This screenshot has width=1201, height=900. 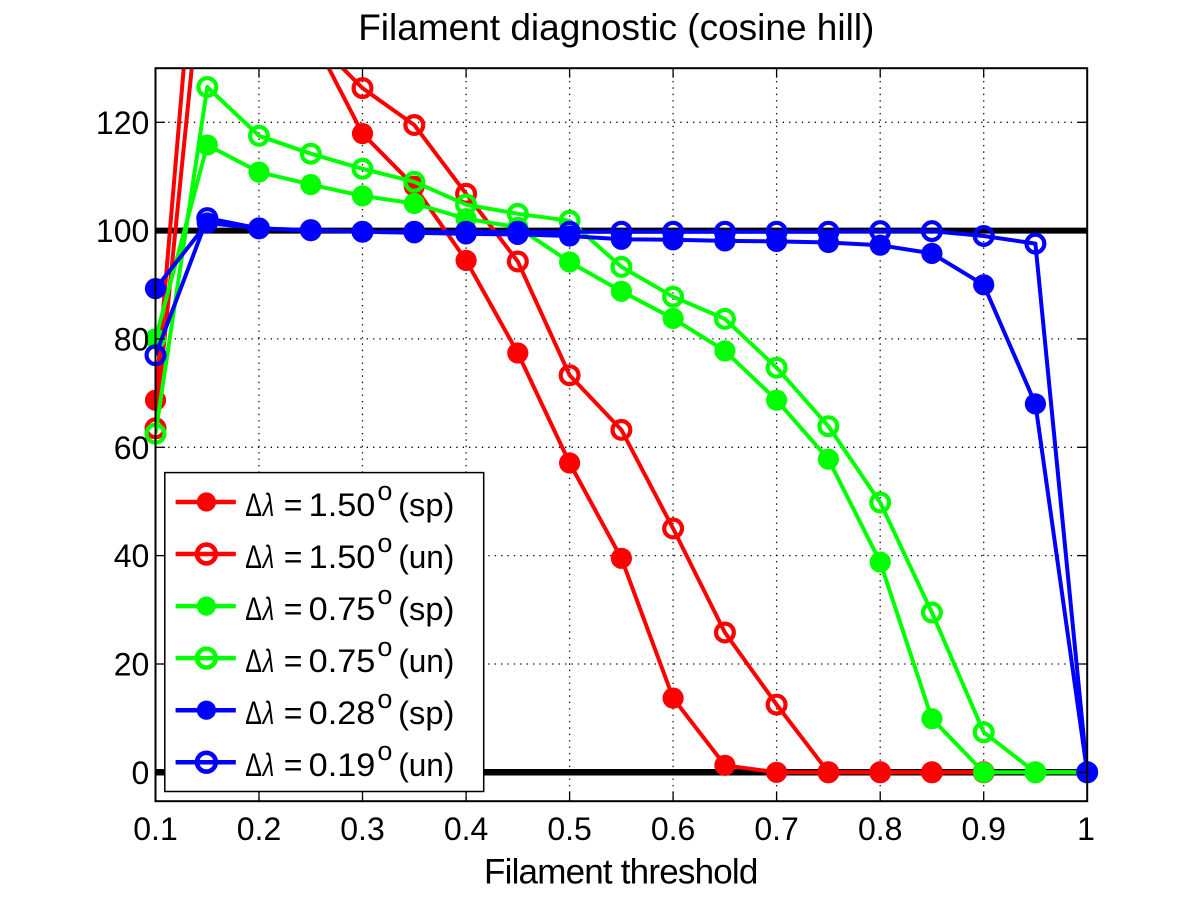 What do you see at coordinates (132, 665) in the screenshot?
I see `svg-text: 20` at bounding box center [132, 665].